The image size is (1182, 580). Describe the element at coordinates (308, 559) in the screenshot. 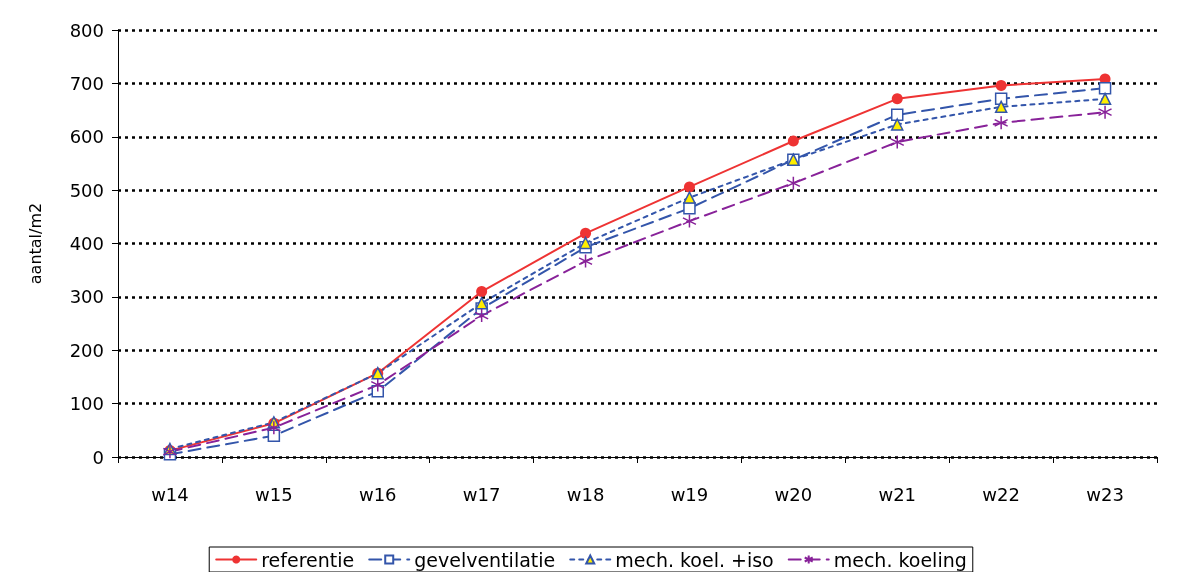

I see `legend-label: referentie` at that location.